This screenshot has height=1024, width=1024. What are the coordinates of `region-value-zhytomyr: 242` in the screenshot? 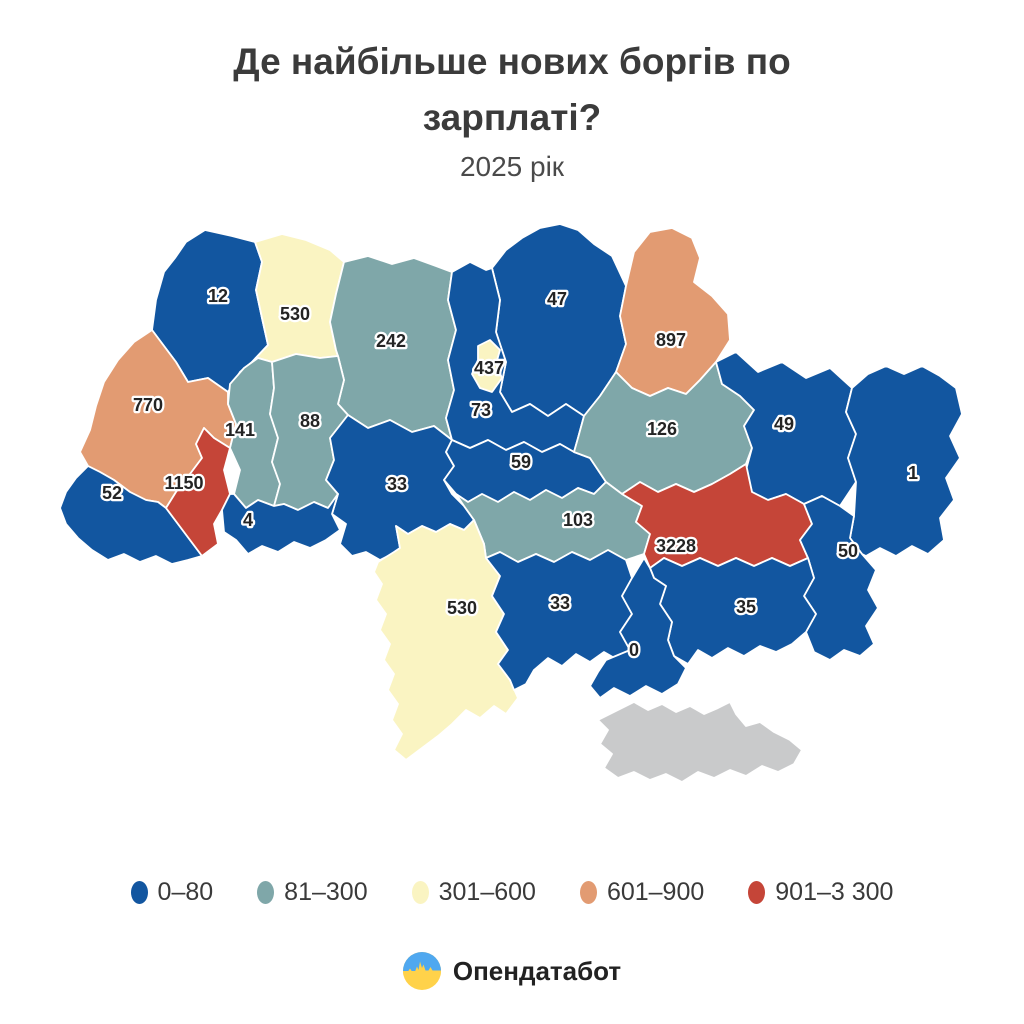 It's located at (391, 341).